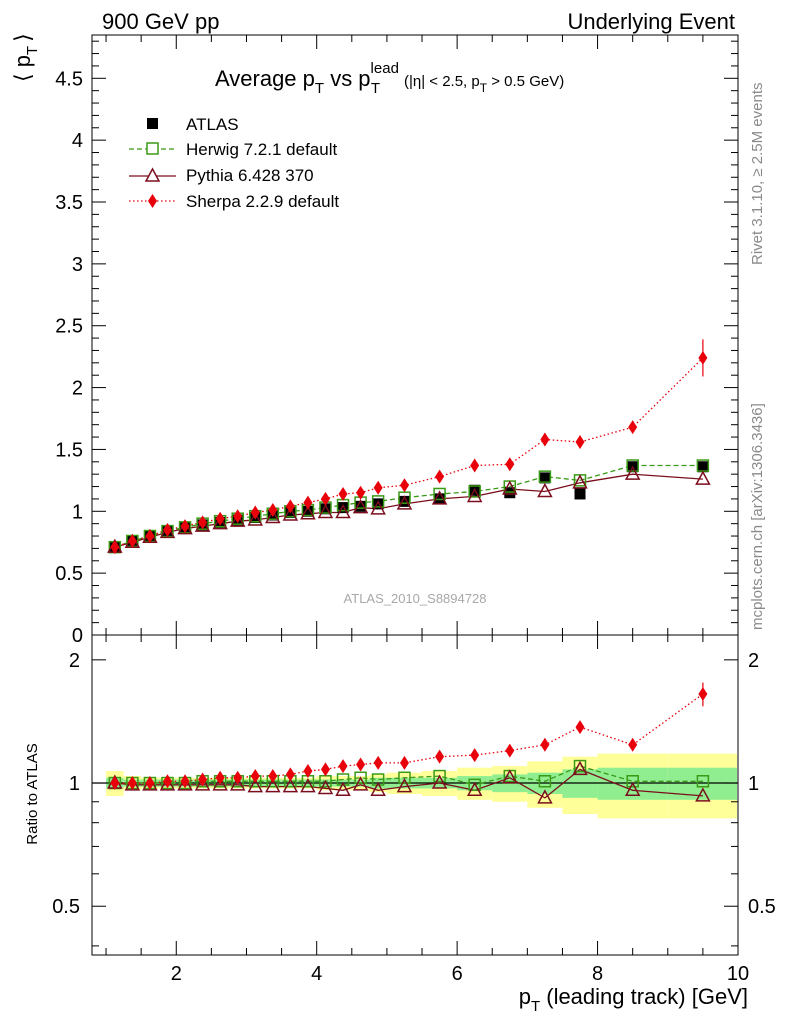  Describe the element at coordinates (421, 786) in the screenshot. I see `ratio-bands` at that location.